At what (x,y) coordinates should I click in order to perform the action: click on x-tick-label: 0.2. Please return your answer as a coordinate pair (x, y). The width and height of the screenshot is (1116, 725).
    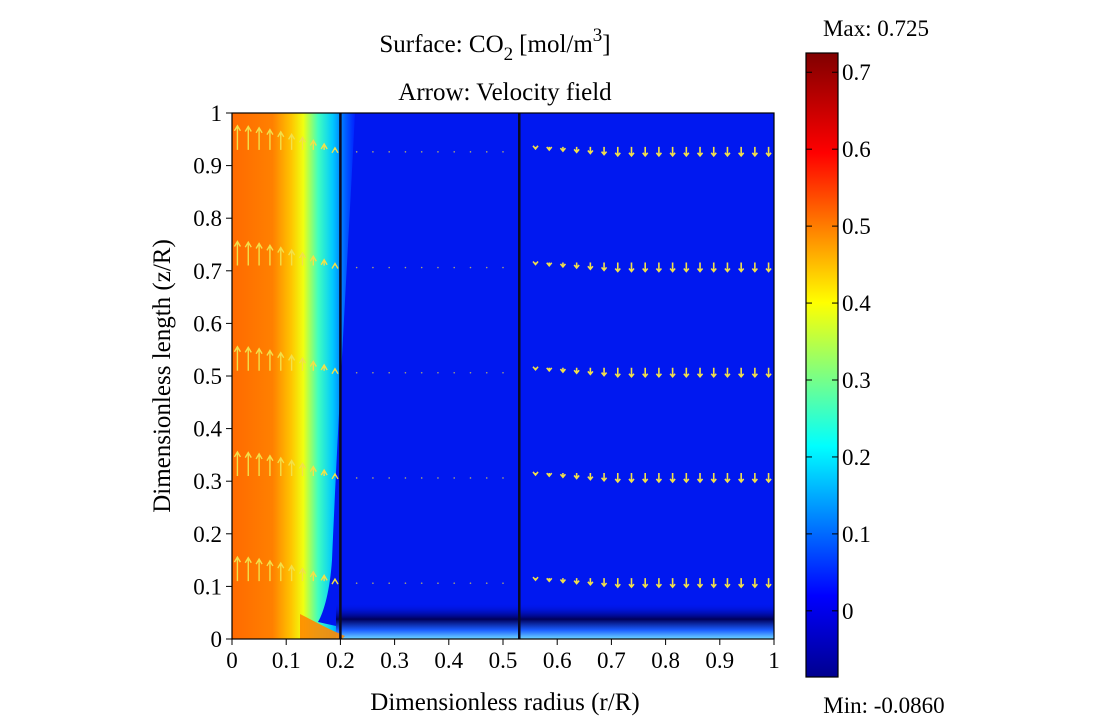
    Looking at the image, I should click on (340, 660).